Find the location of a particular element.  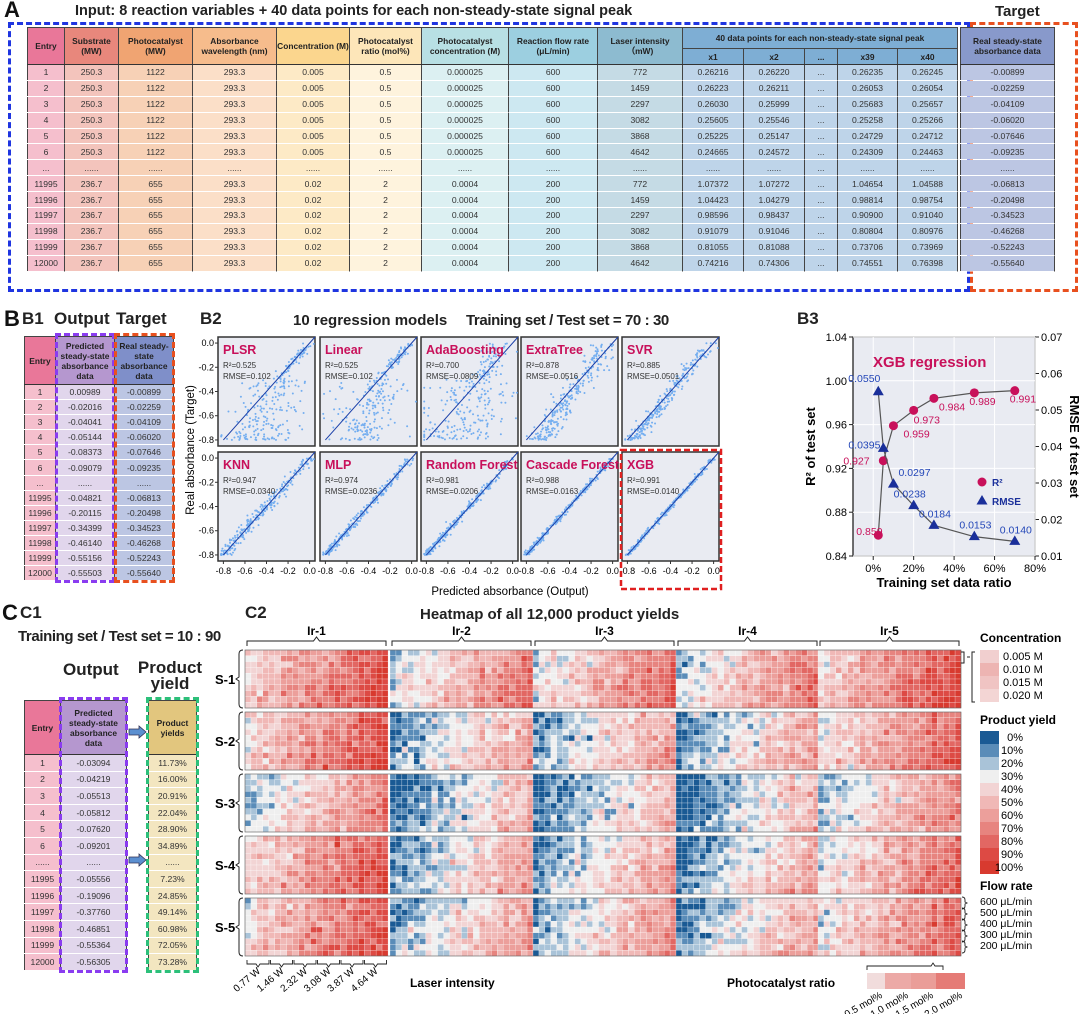

table-cell: 0.26245 is located at coordinates (928, 72).